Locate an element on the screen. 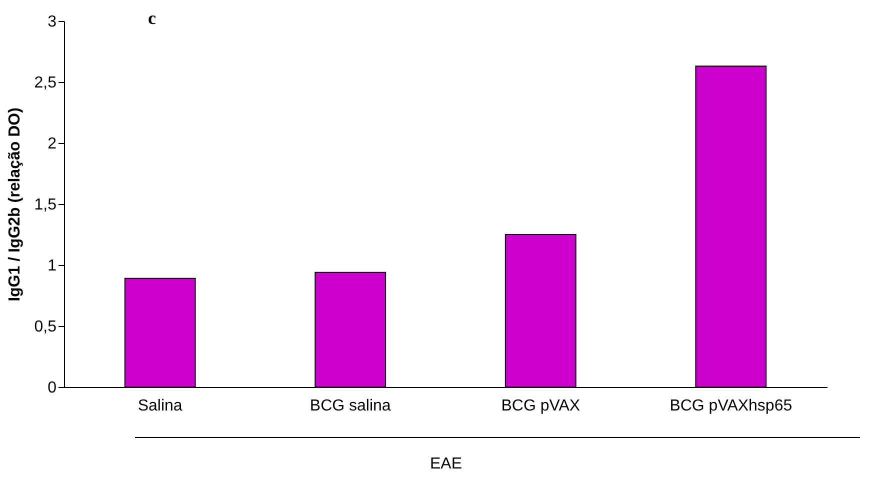  x-axis-title: EAE is located at coordinates (446, 464).